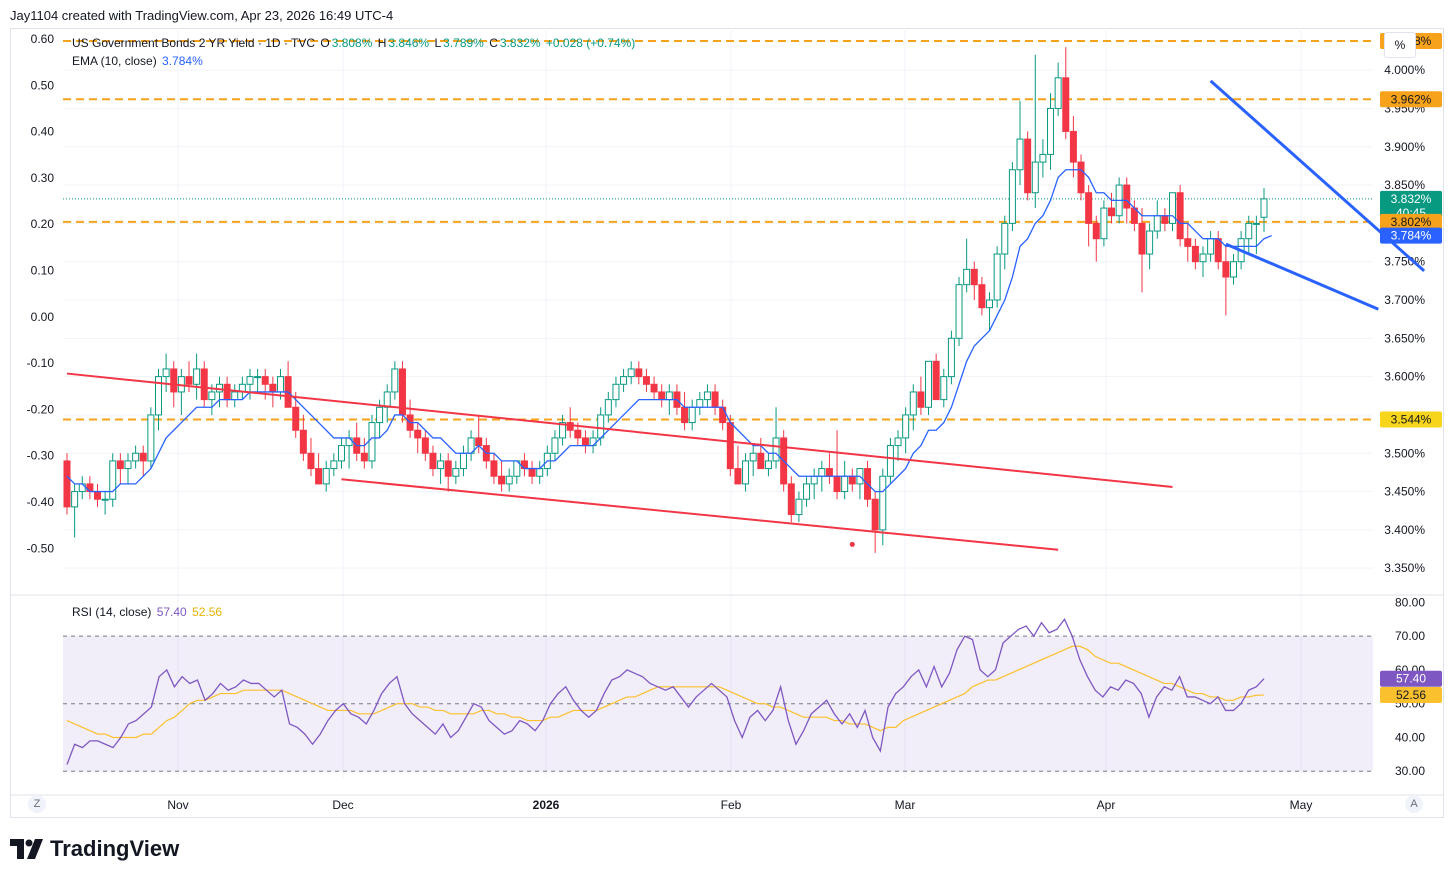 The width and height of the screenshot is (1456, 879). What do you see at coordinates (1404, 530) in the screenshot?
I see `price-axis-tick-label: 3.400%` at bounding box center [1404, 530].